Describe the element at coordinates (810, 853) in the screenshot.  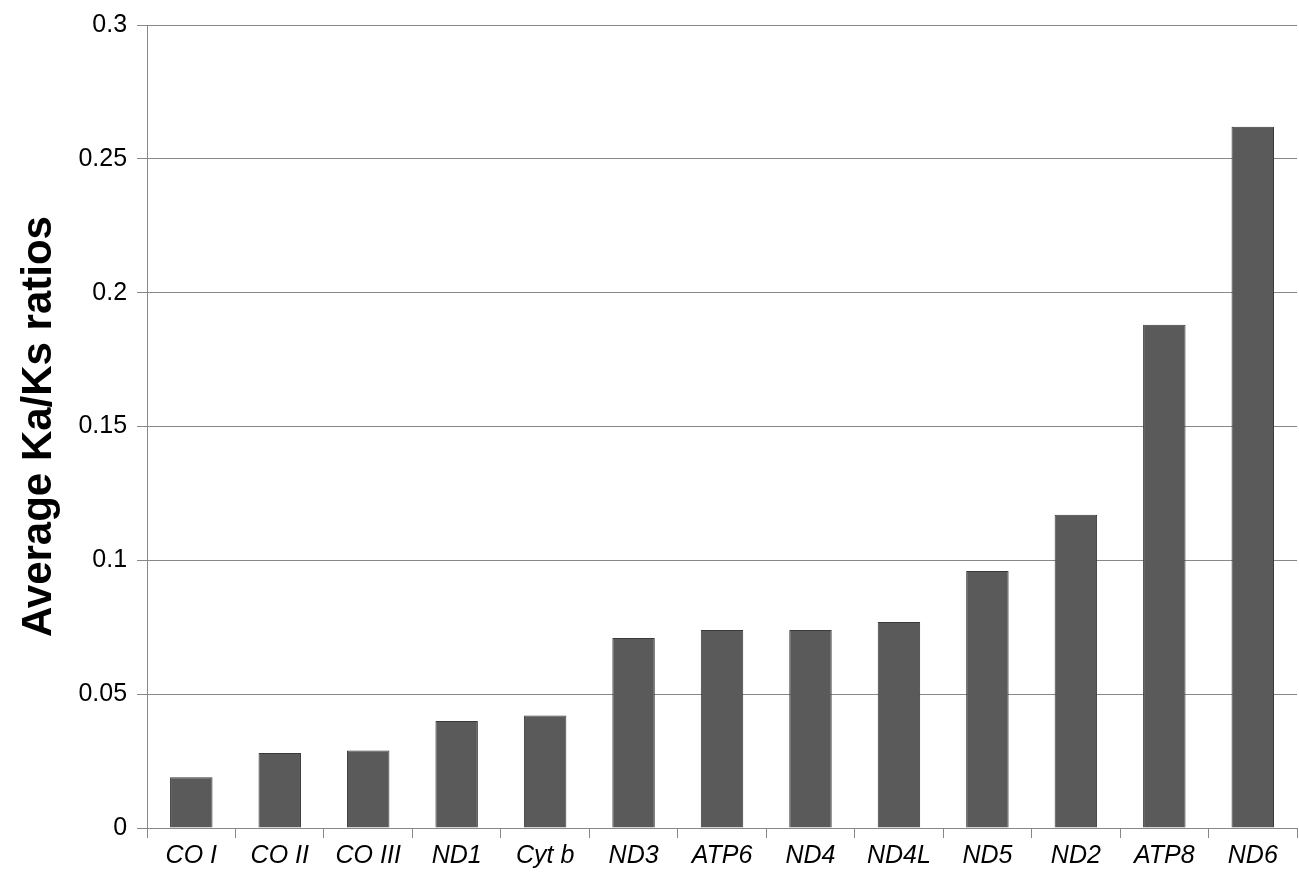
I see `x-tick-label: ND4` at that location.